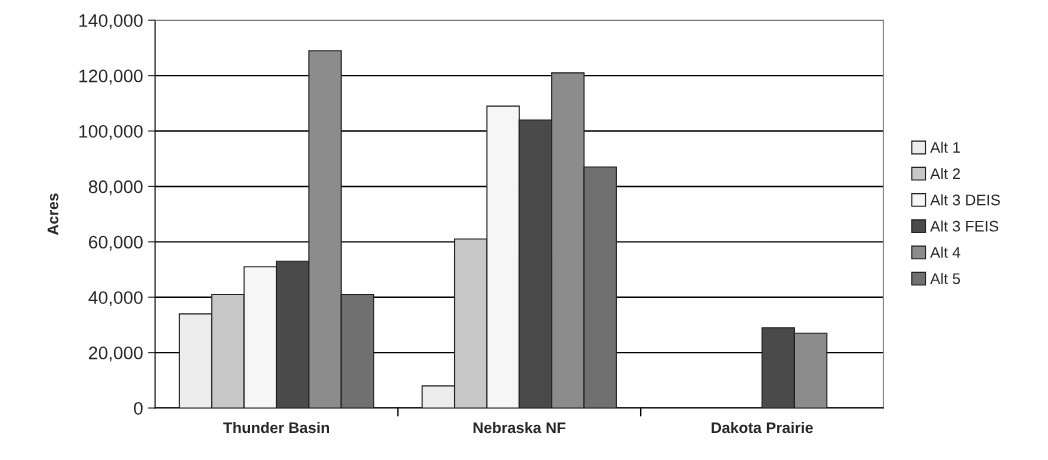  I want to click on y-tick-label: 120,000, so click(111, 77).